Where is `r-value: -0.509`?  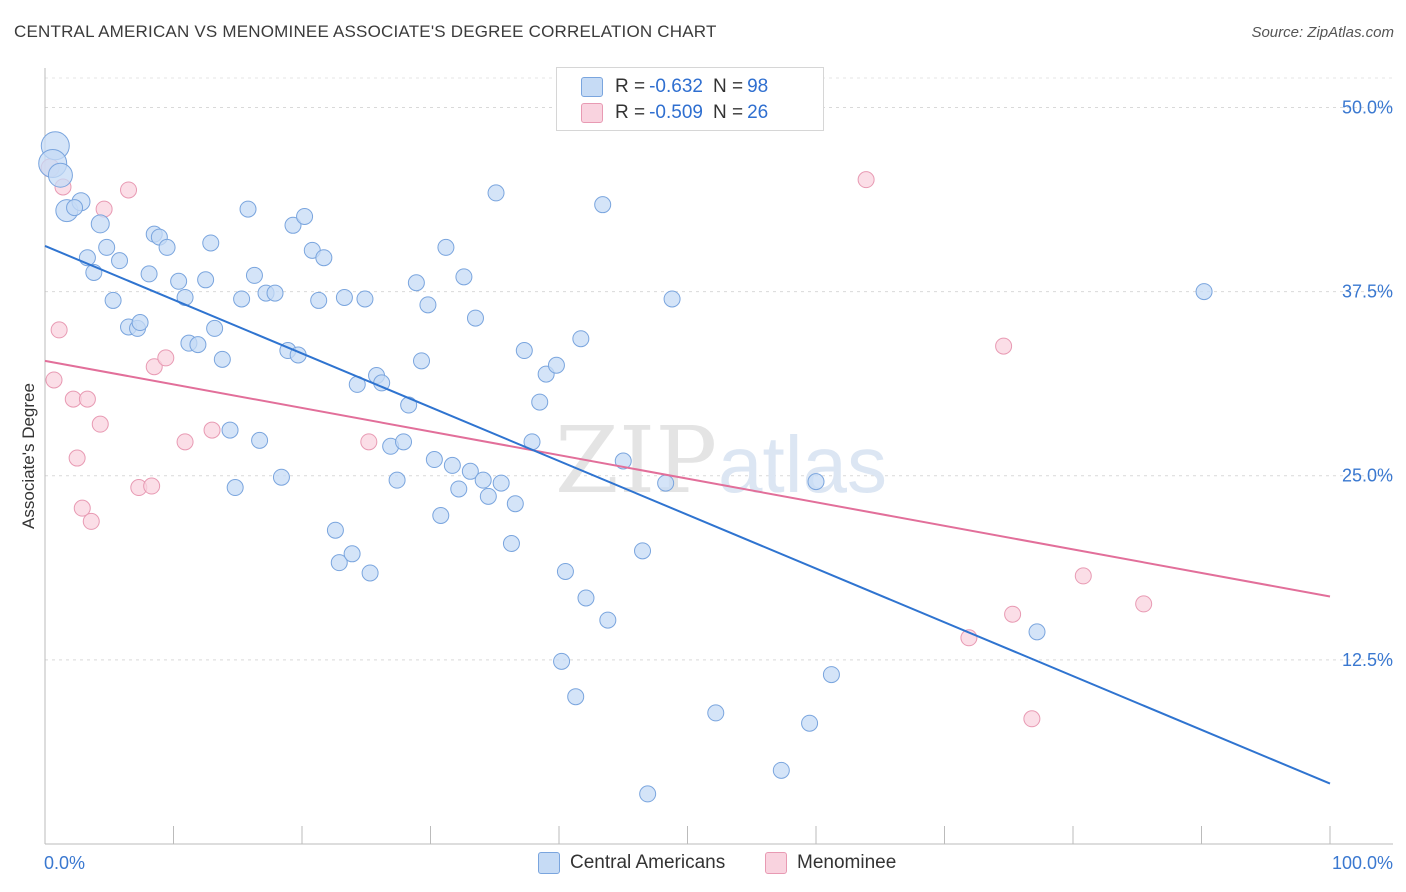 r-value: -0.509 is located at coordinates (676, 112).